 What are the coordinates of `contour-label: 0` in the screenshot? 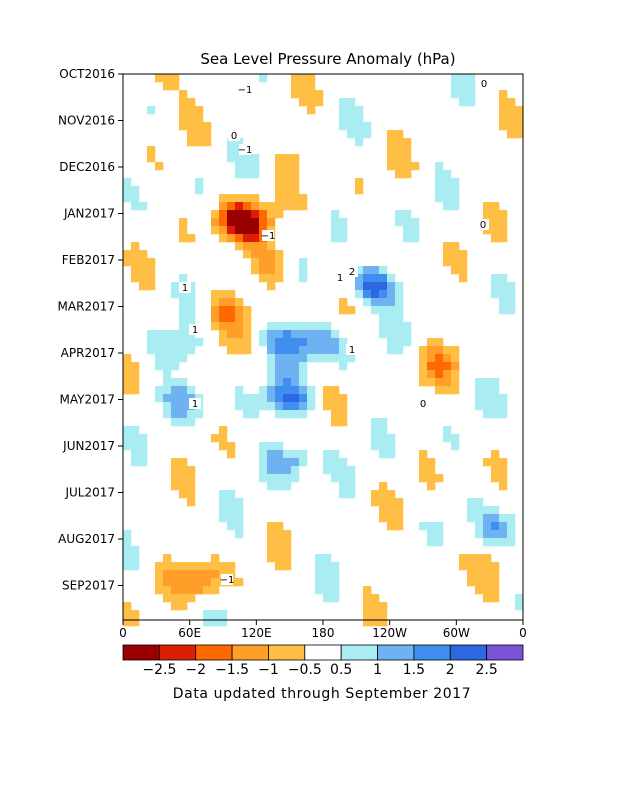 It's located at (423, 404).